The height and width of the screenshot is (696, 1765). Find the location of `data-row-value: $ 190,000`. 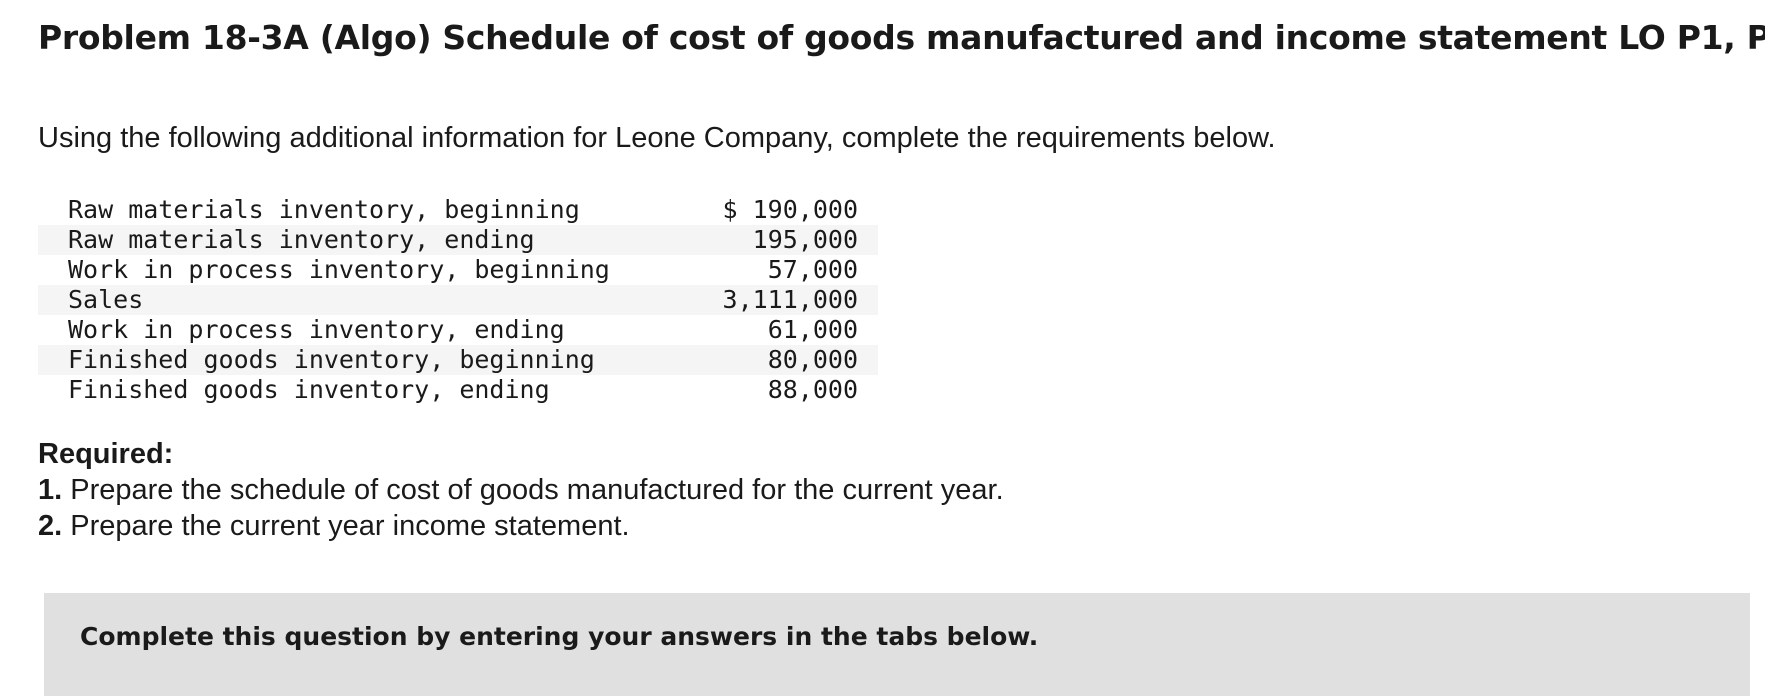

data-row-value: $ 190,000 is located at coordinates (790, 209).